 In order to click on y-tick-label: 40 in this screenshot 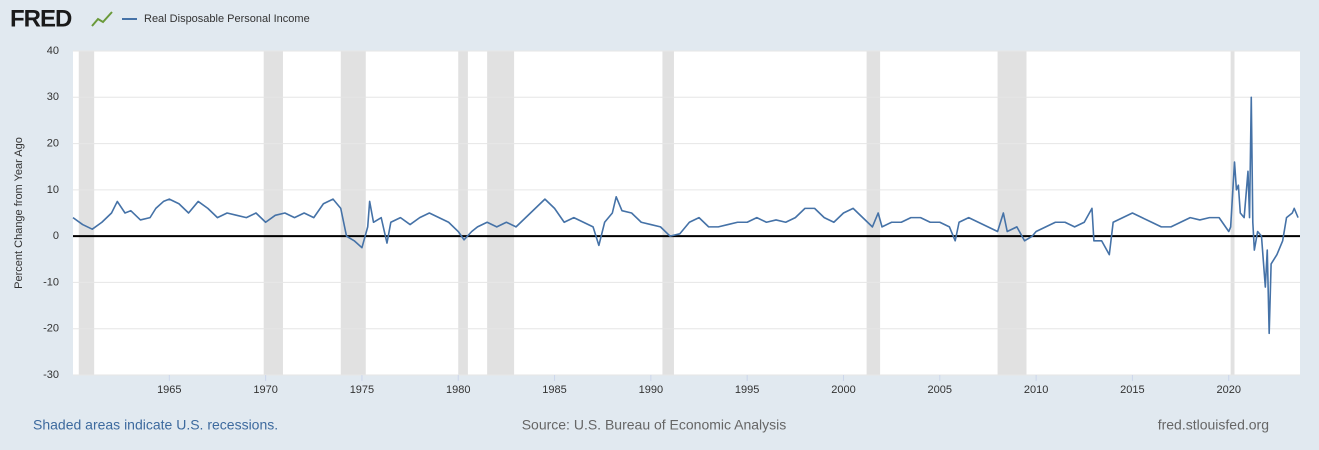, I will do `click(53, 51)`.